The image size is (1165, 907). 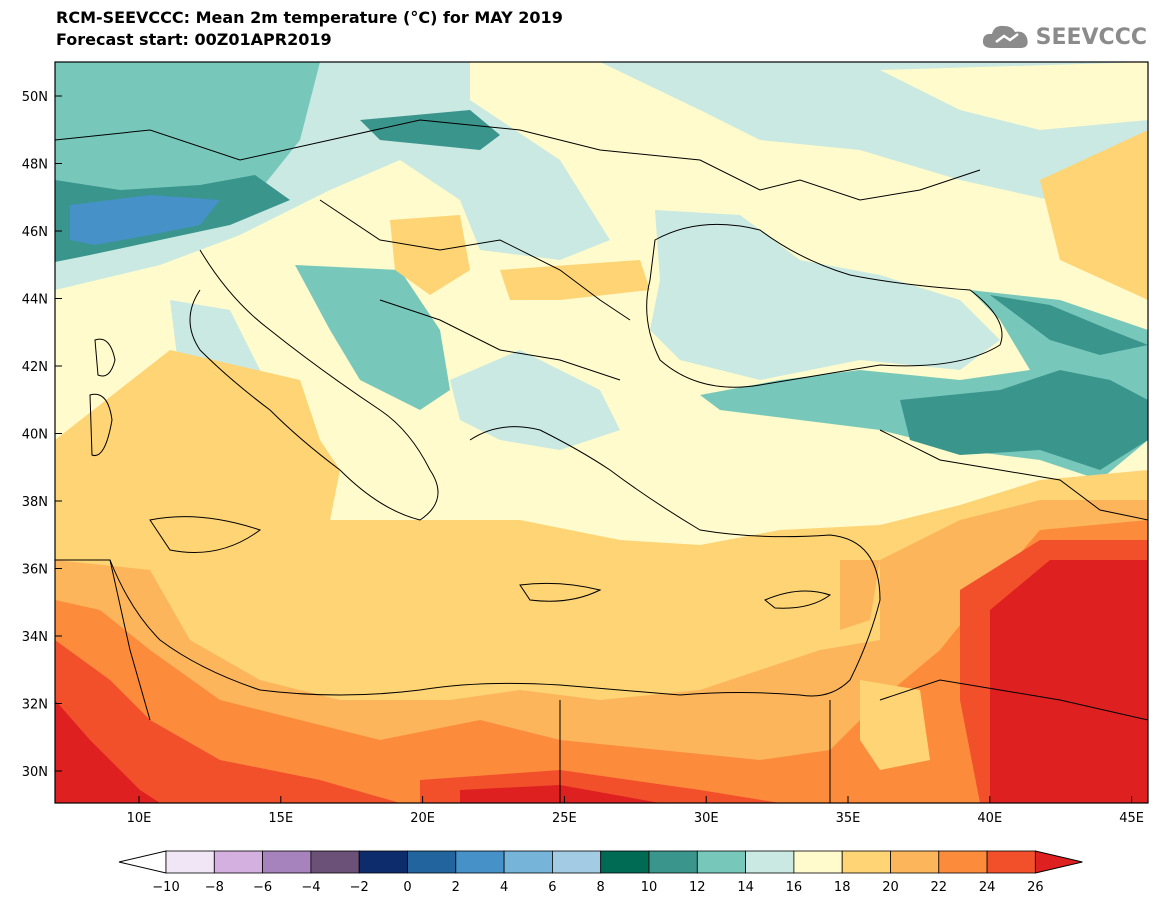 I want to click on colorbar-tick-label: −10, so click(x=165, y=887).